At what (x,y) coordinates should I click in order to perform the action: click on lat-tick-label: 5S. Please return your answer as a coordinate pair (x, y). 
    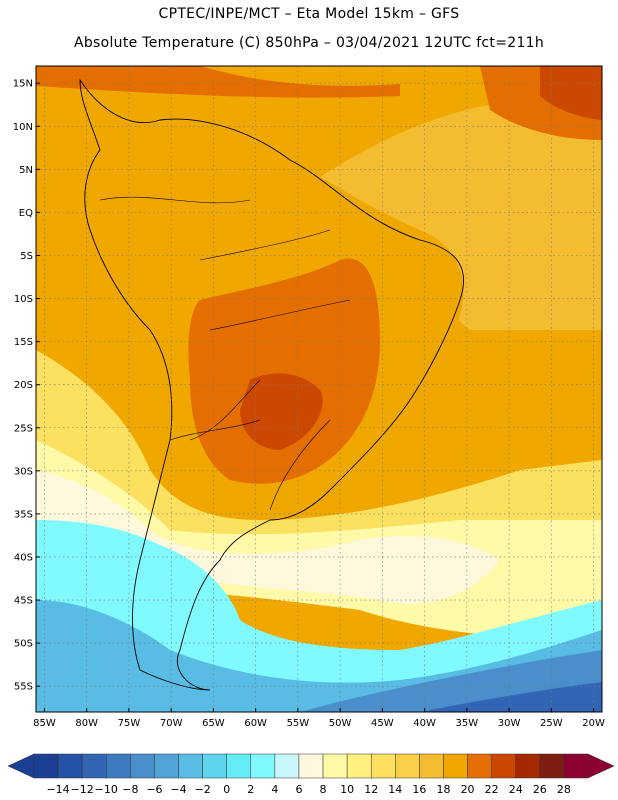
    Looking at the image, I should click on (26, 256).